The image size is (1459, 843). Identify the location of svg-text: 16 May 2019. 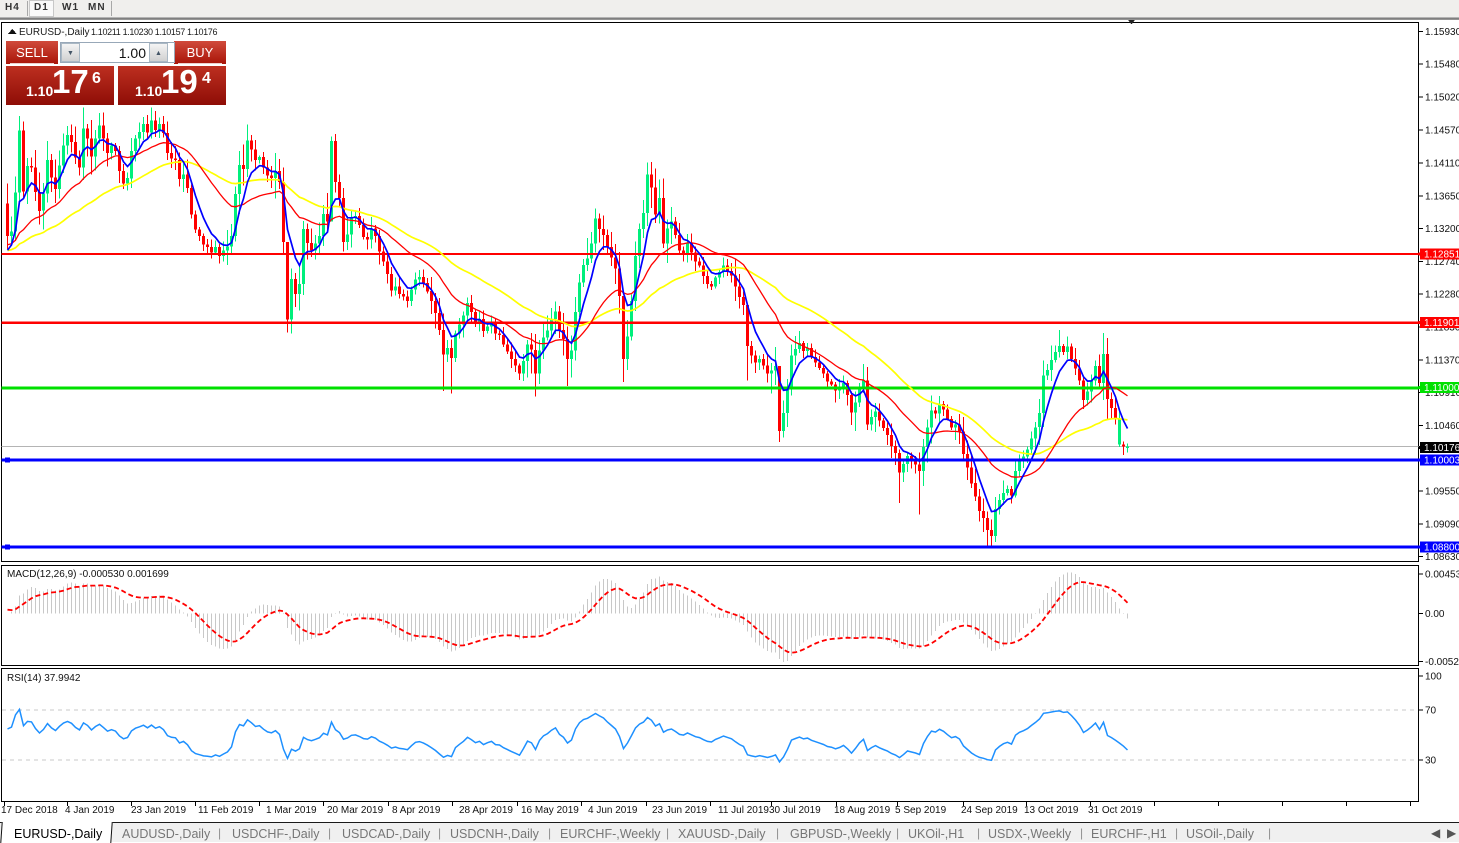
(550, 810).